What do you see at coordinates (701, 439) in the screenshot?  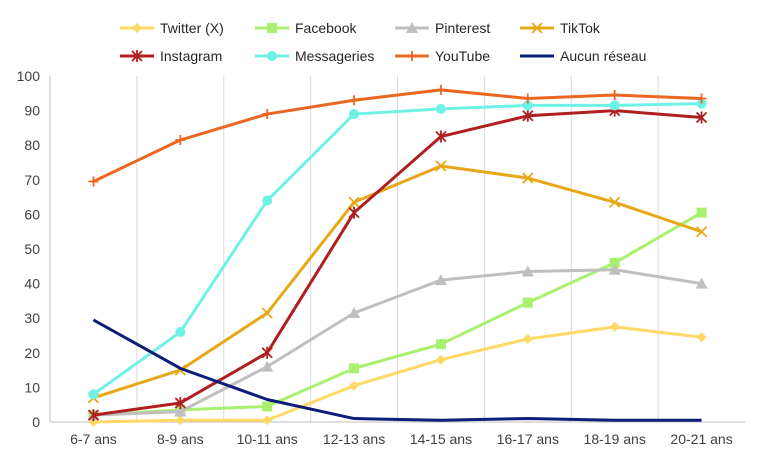 I see `x-tick-label: 20-21 ans` at bounding box center [701, 439].